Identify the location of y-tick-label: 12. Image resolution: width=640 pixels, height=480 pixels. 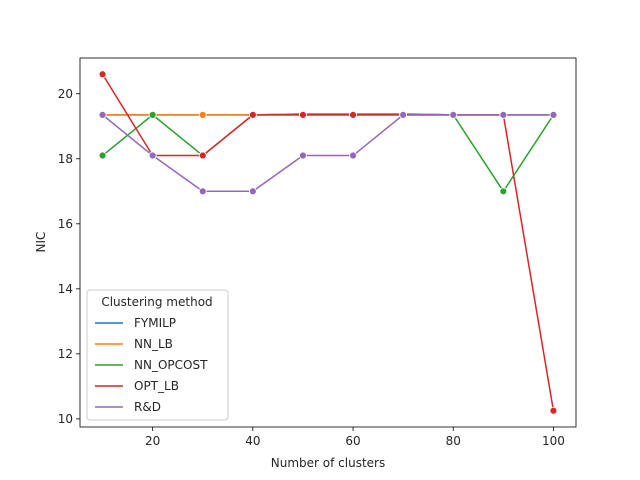
(65, 354).